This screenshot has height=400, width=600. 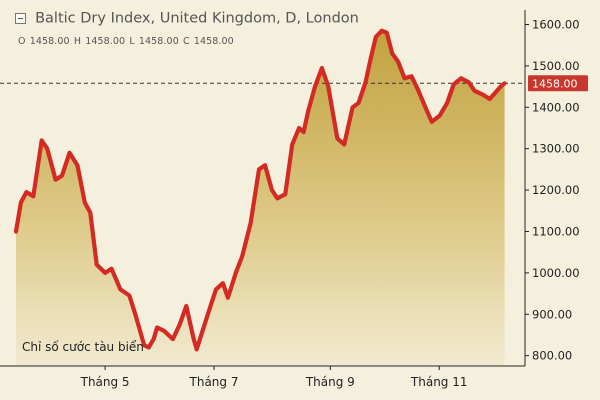 What do you see at coordinates (556, 107) in the screenshot?
I see `y-tick-label: 1400.00` at bounding box center [556, 107].